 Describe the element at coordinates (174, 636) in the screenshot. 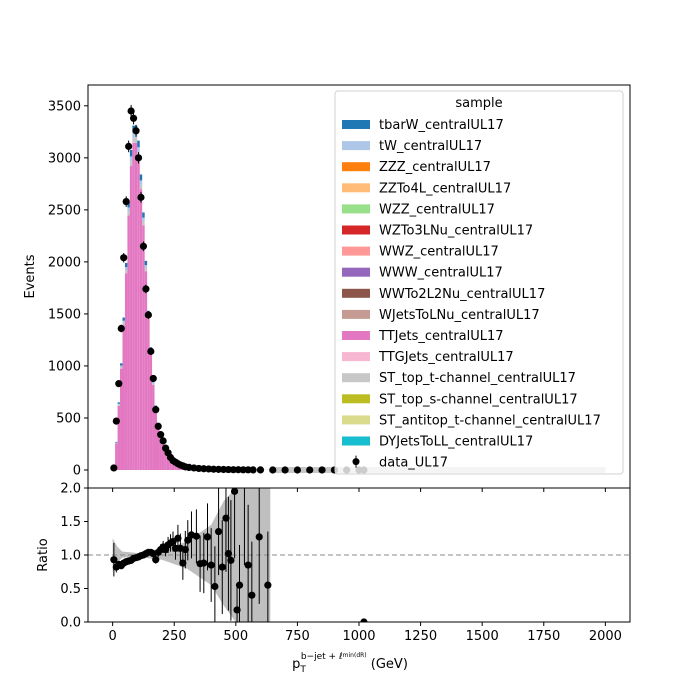

I see `x-tick-label: 250` at that location.